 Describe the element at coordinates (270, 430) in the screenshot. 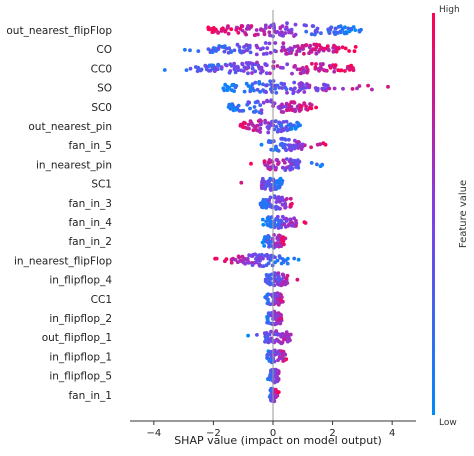

I see `x-axis-ticks: −4 −2 0 2 4` at that location.